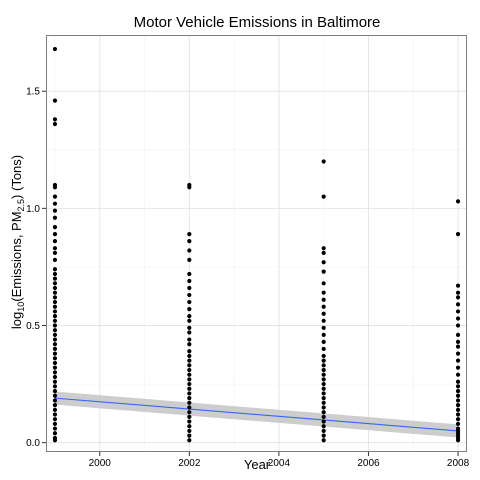 This screenshot has width=480, height=480. What do you see at coordinates (100, 463) in the screenshot?
I see `x-tick-label: 2000` at bounding box center [100, 463].